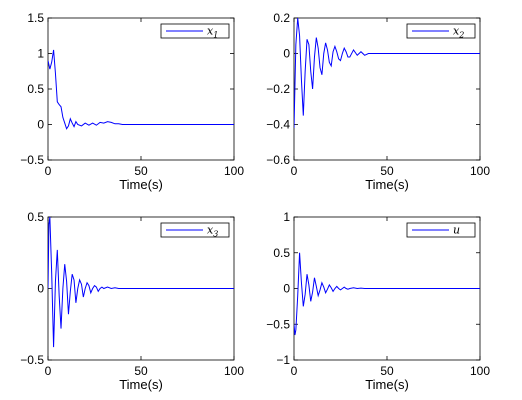  I want to click on legend-label: x2, so click(458, 32).